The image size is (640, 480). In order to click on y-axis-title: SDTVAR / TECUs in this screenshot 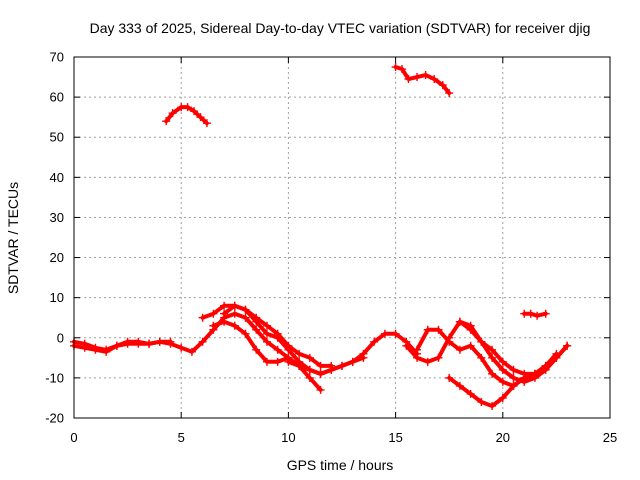, I will do `click(13, 238)`.